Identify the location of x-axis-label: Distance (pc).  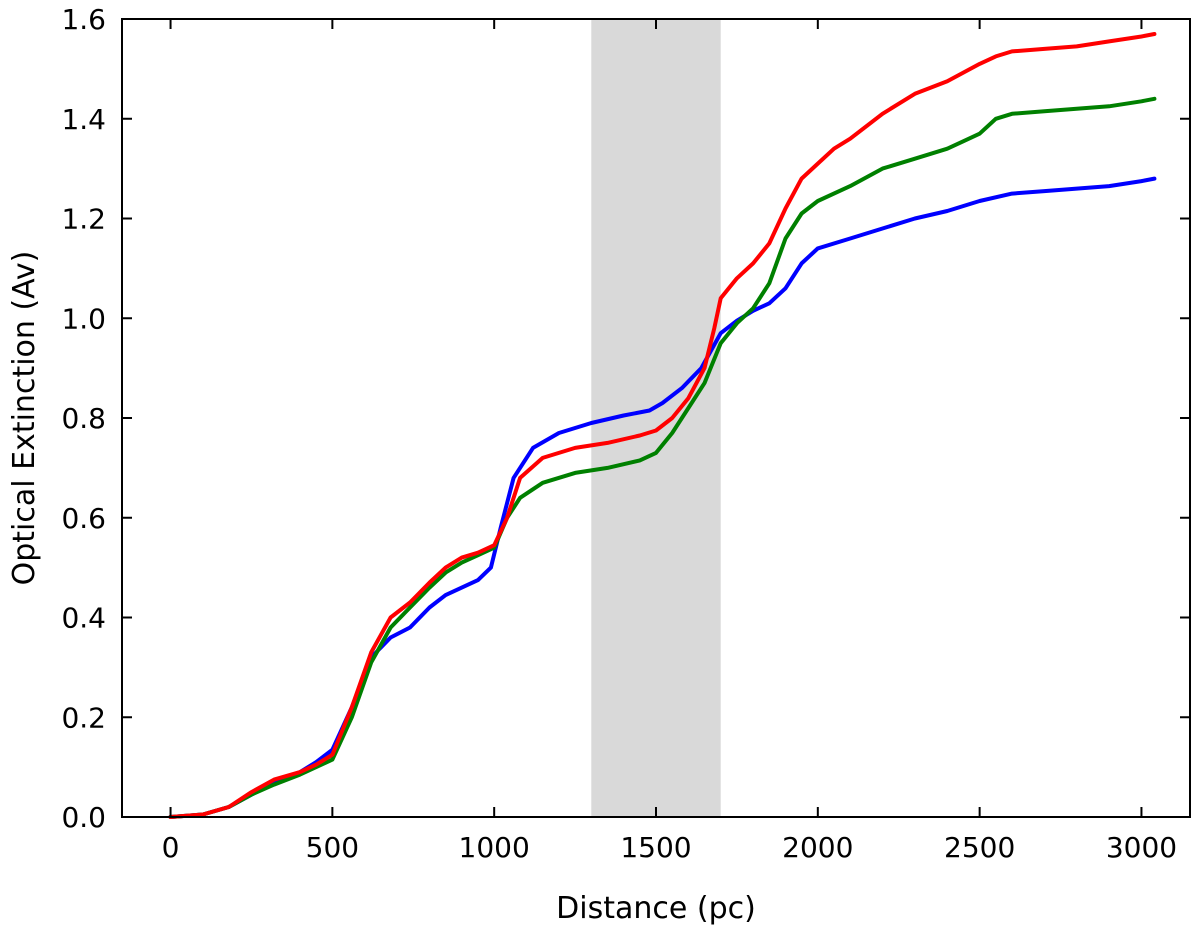
(656, 908).